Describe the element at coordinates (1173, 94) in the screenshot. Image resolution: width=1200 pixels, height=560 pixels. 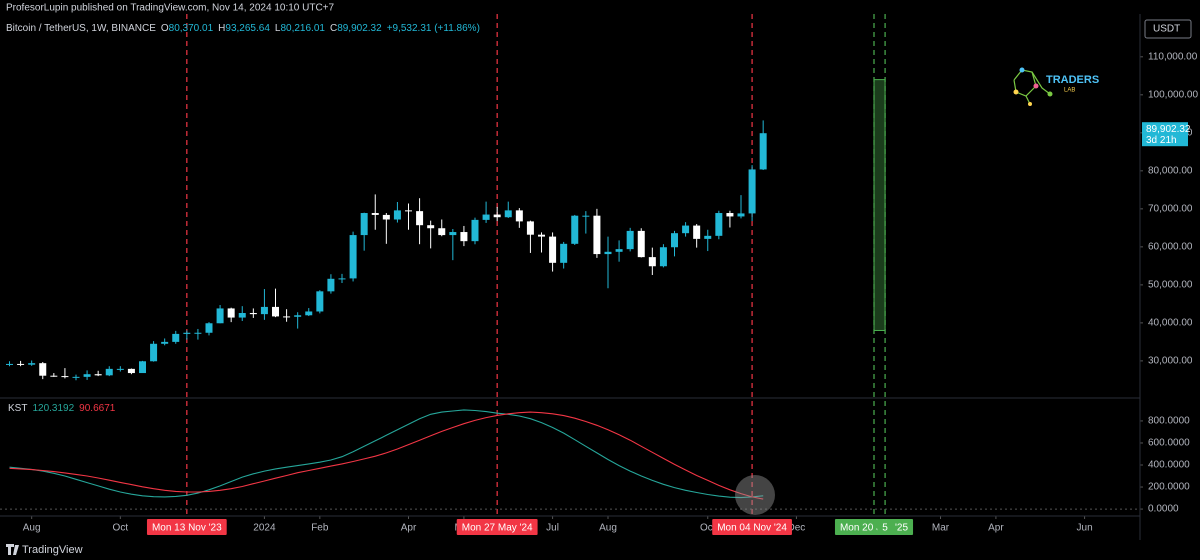
I see `y-tick-label: 100,000.00` at that location.